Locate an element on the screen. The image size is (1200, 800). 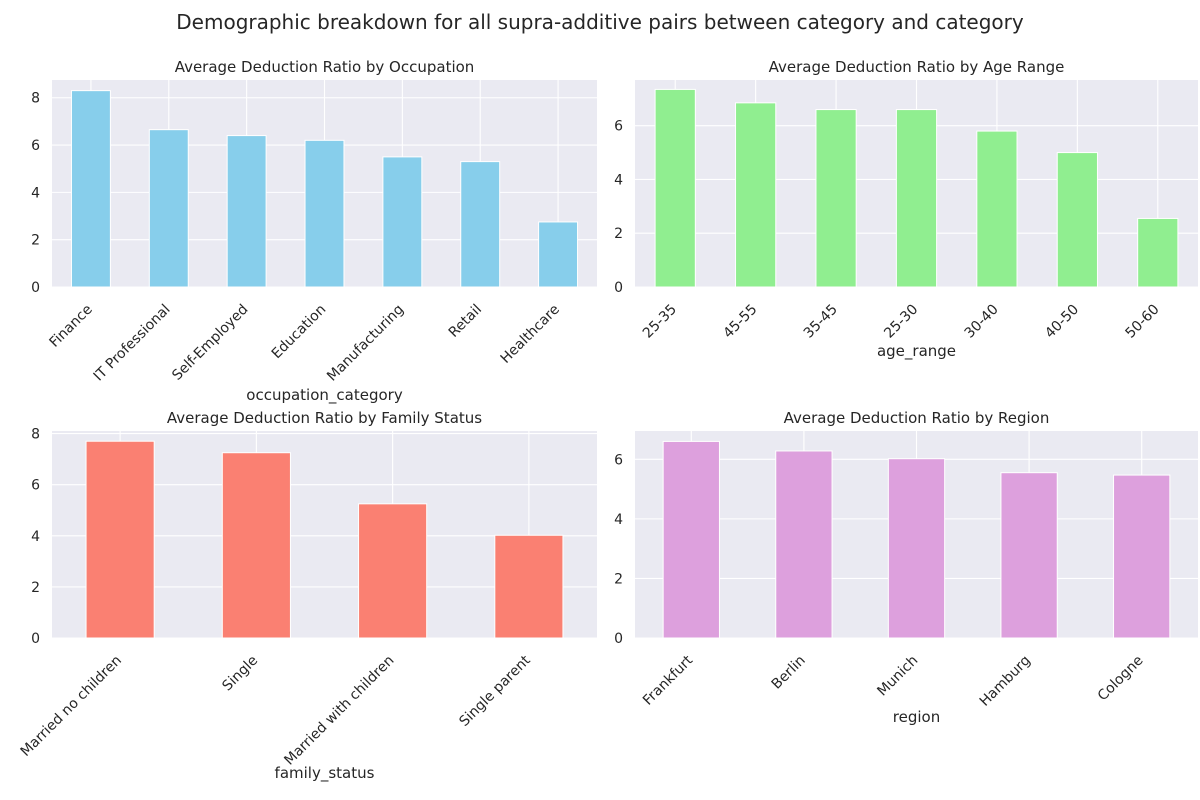
bar-married-with-children is located at coordinates (393, 571).